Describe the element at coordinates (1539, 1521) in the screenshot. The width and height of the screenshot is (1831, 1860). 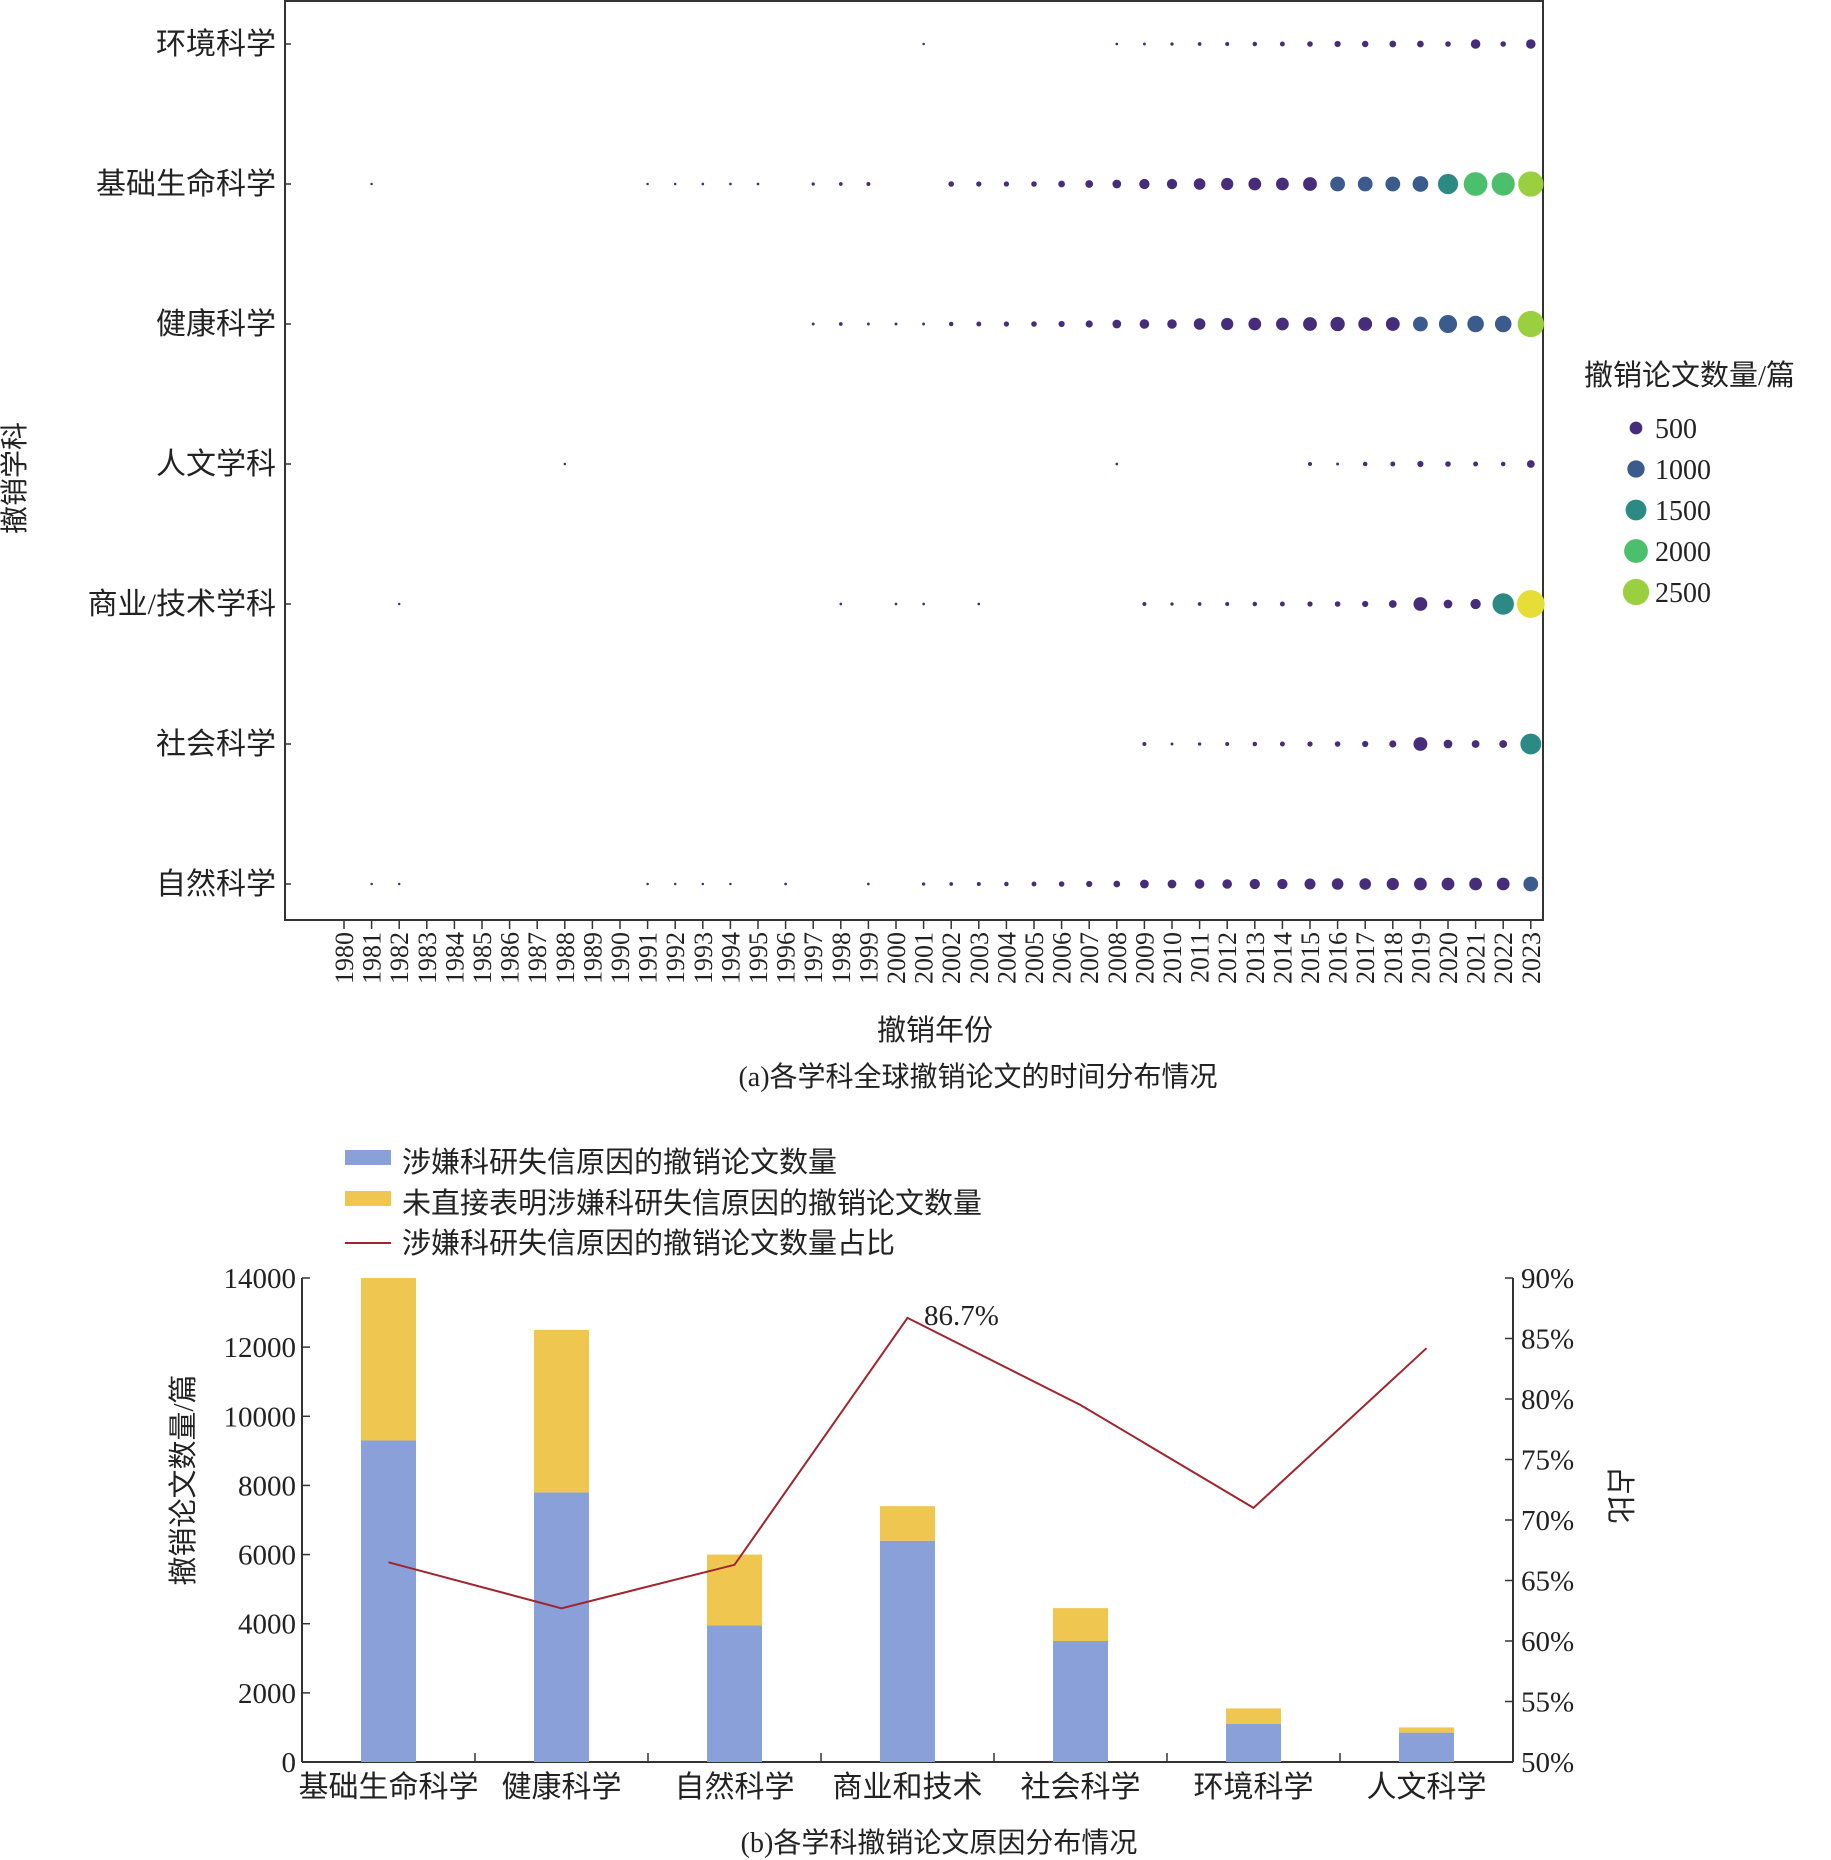
I see `chart-b-y2-ticks: 50% 55% 60% 65% 70% 75% 80% 85% 90%` at that location.